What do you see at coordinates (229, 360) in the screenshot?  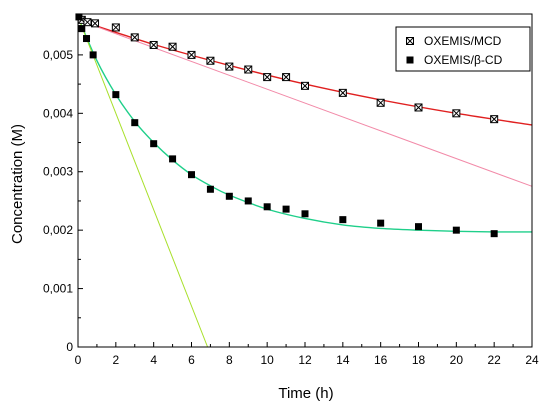 I see `x-tick-label: 8` at bounding box center [229, 360].